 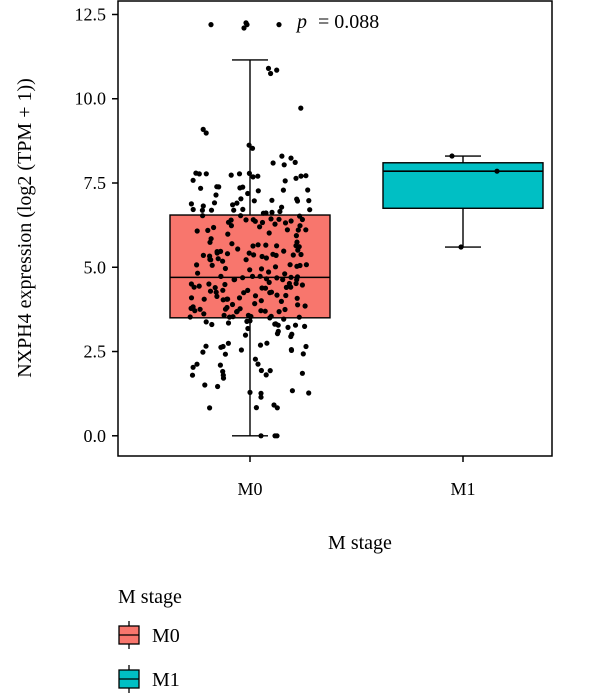 What do you see at coordinates (360, 543) in the screenshot?
I see `x-axis-title: M stage` at bounding box center [360, 543].